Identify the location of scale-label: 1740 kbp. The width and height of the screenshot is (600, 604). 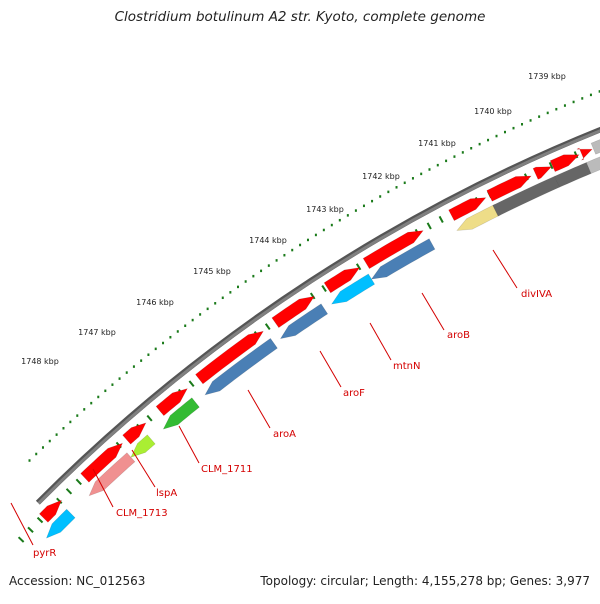
(493, 111).